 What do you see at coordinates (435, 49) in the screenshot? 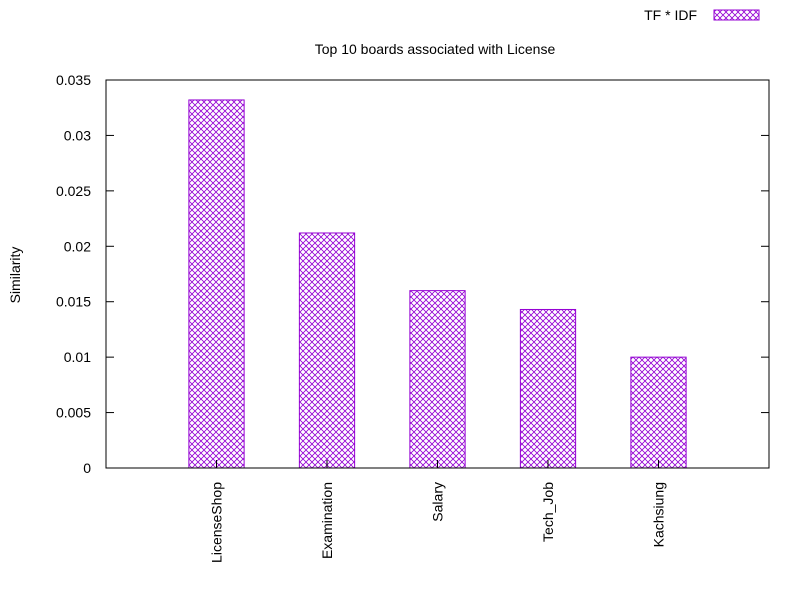
I see `chart-title: Top 10 boards associated with License` at bounding box center [435, 49].